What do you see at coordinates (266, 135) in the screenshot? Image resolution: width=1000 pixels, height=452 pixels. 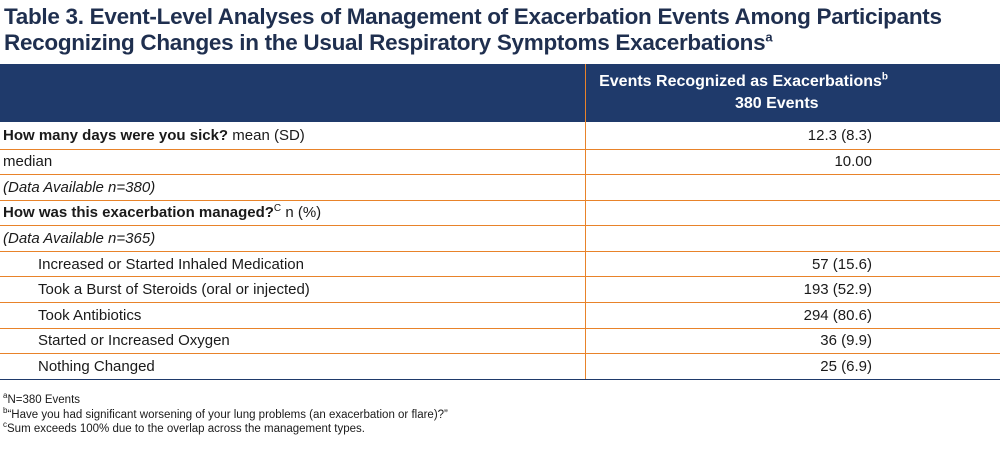 I see `days-sick-stat: mean (SD)` at bounding box center [266, 135].